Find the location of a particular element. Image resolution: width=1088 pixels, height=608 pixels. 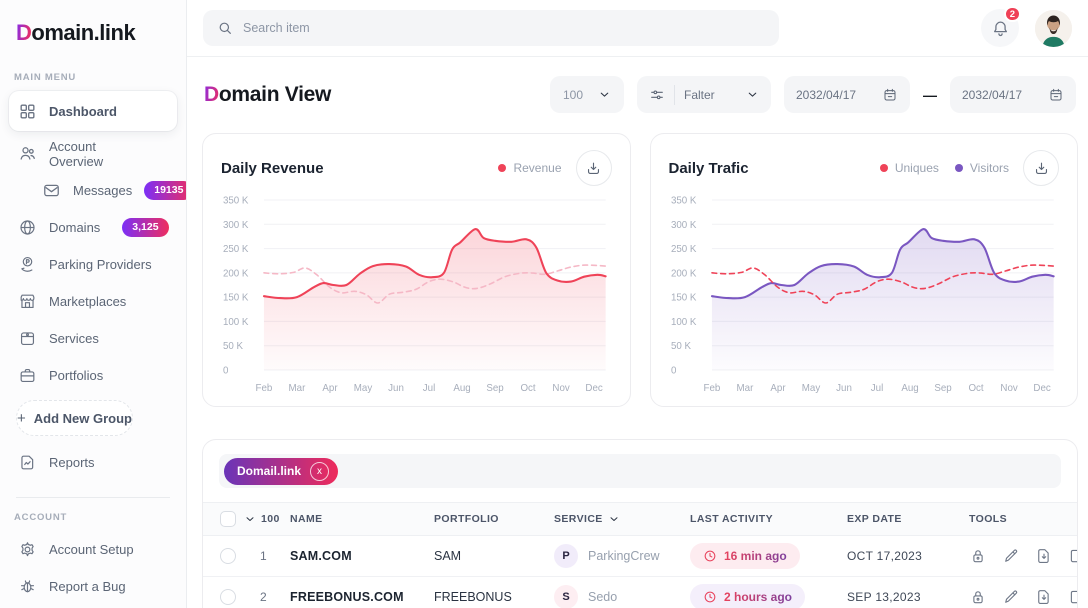

file-export-icon is located at coordinates (1044, 556).